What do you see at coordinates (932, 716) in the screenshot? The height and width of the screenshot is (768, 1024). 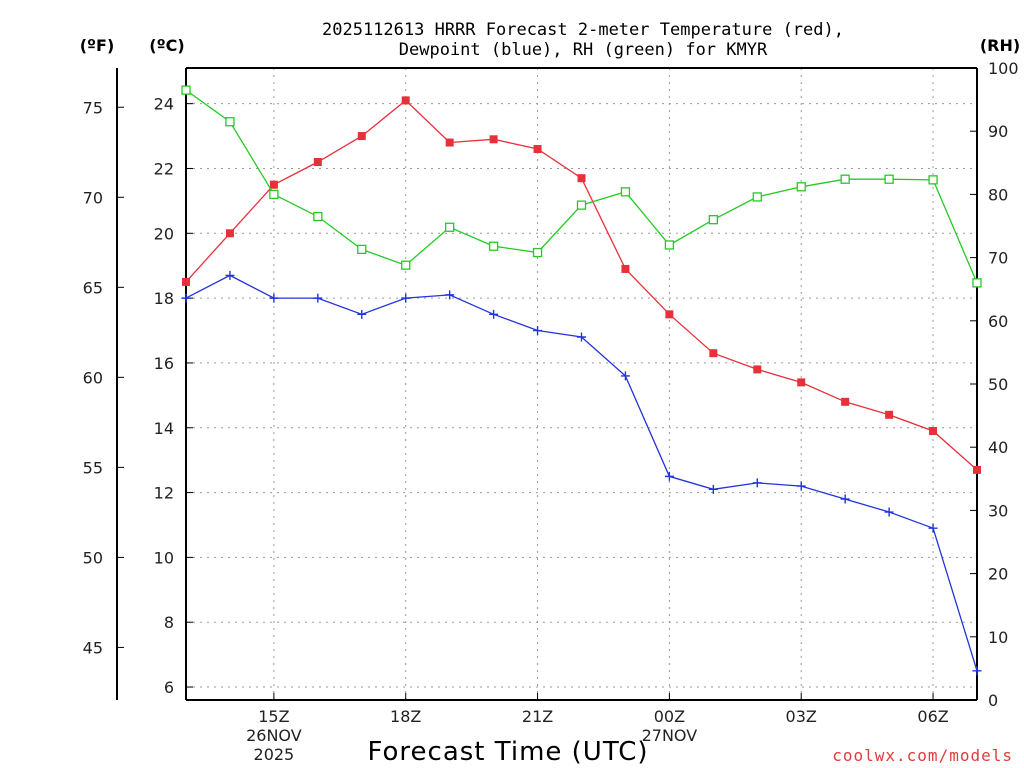 I see `x-tick-label: 06Z` at bounding box center [932, 716].